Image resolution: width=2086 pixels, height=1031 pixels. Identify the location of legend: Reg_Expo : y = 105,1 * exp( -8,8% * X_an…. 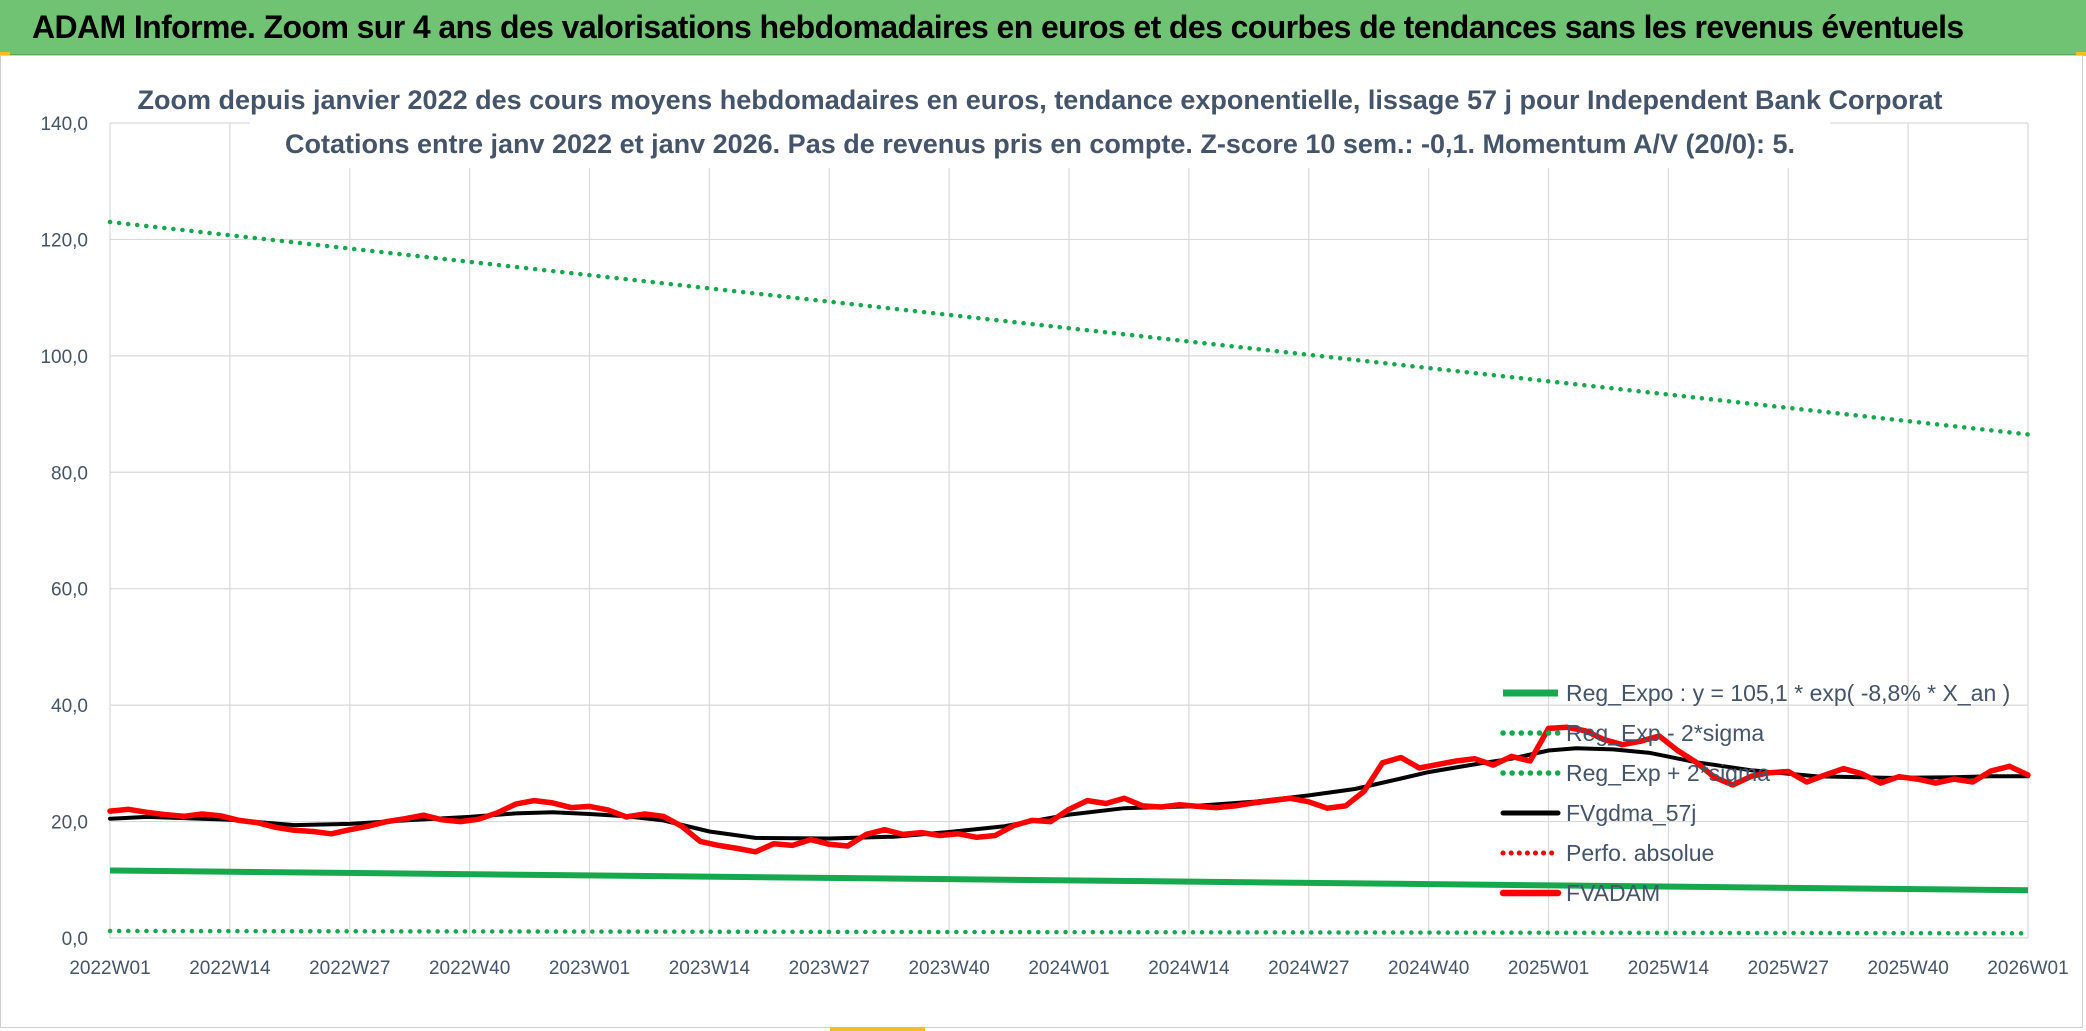
(1754, 793).